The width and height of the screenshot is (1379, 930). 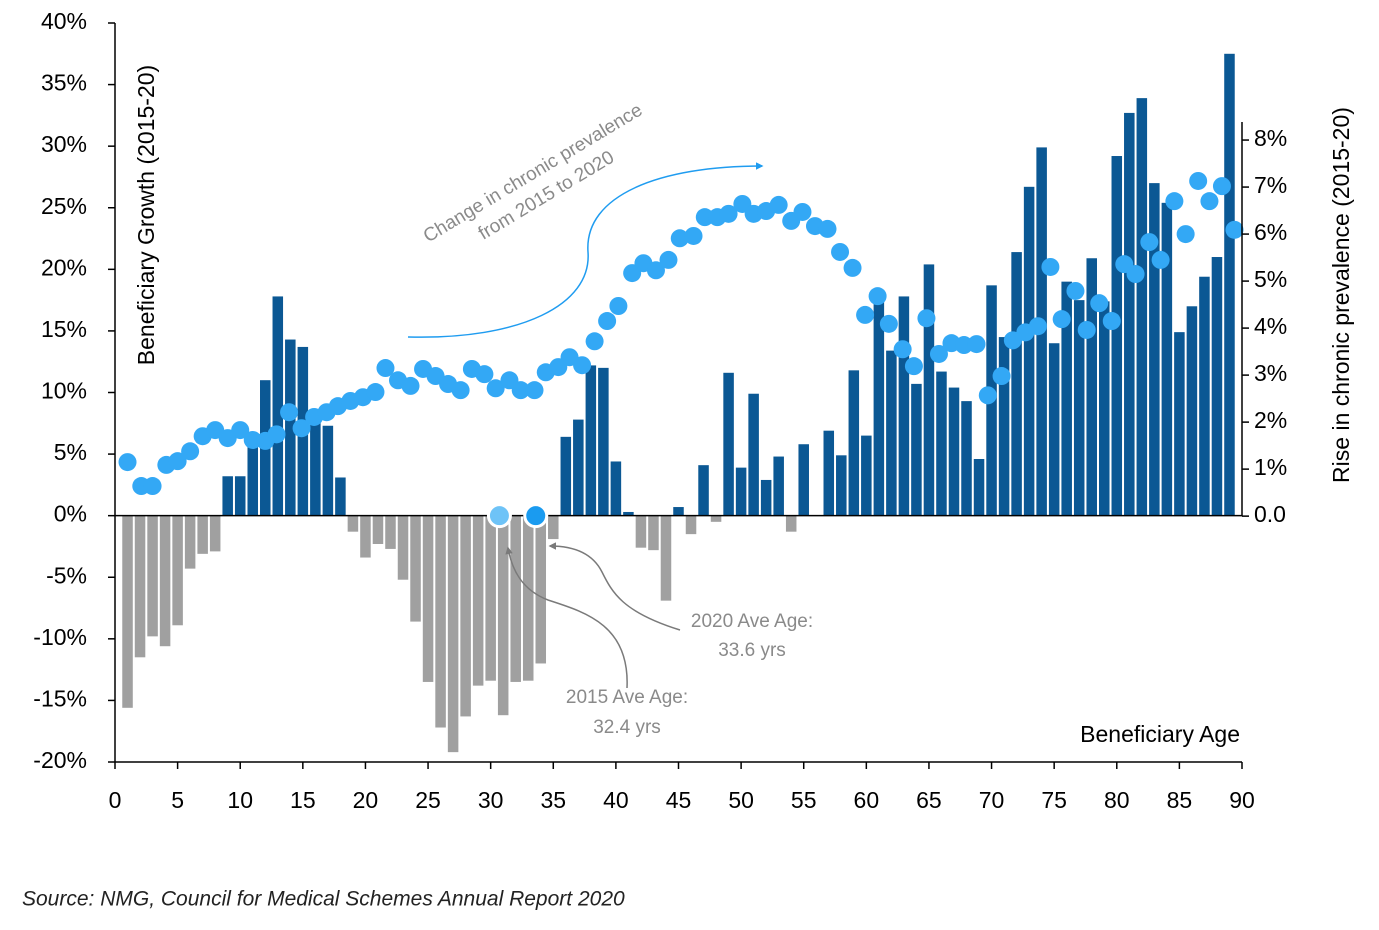 What do you see at coordinates (585, 250) in the screenshot?
I see `trend-arrow` at bounding box center [585, 250].